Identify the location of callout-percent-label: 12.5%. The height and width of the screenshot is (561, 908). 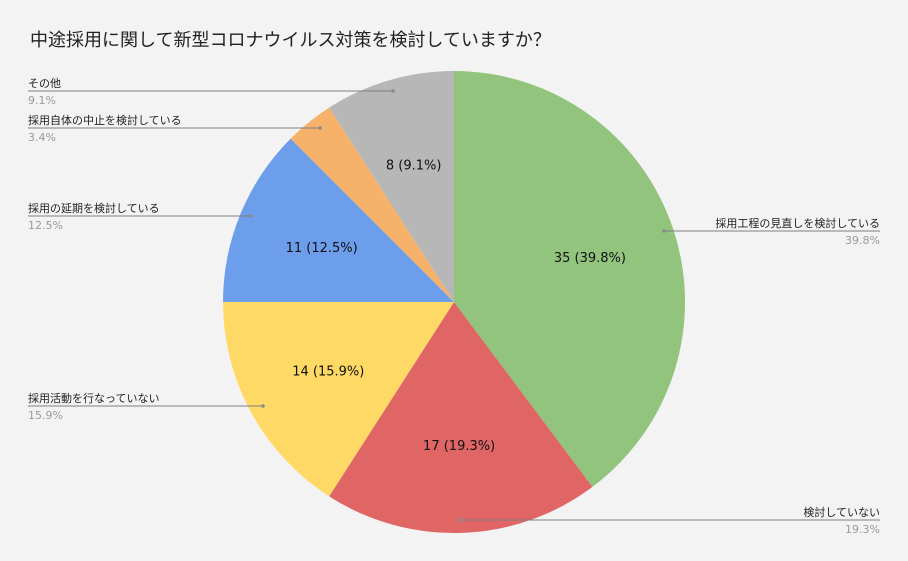
(45, 225).